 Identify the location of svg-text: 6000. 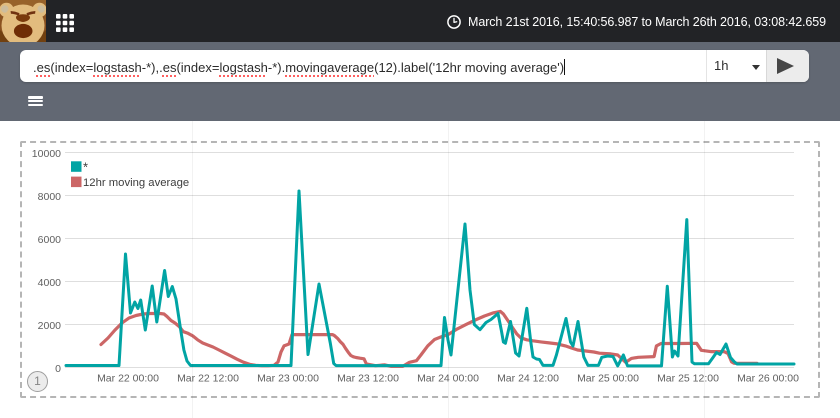
(50, 240).